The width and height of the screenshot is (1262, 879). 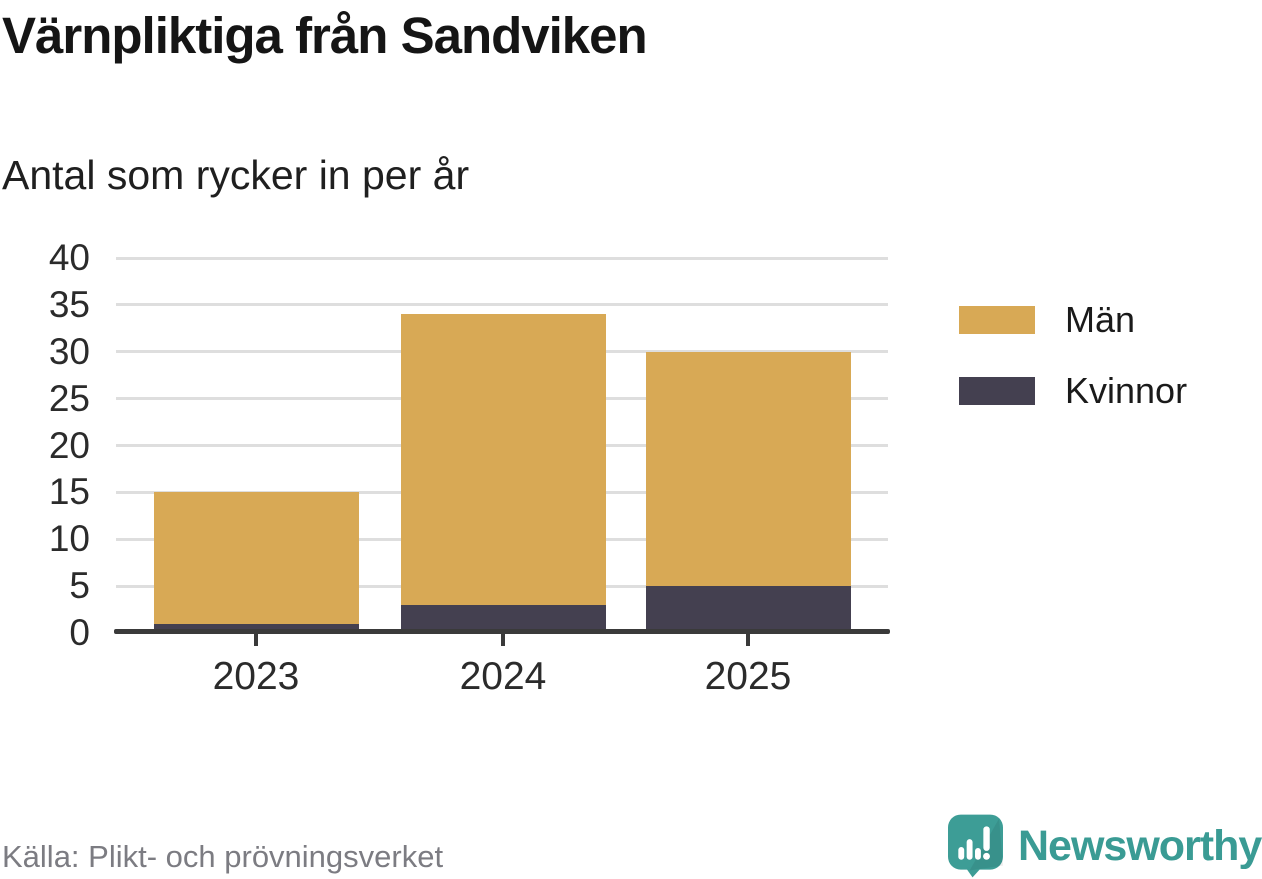 I want to click on legend-swatch-män, so click(x=997, y=320).